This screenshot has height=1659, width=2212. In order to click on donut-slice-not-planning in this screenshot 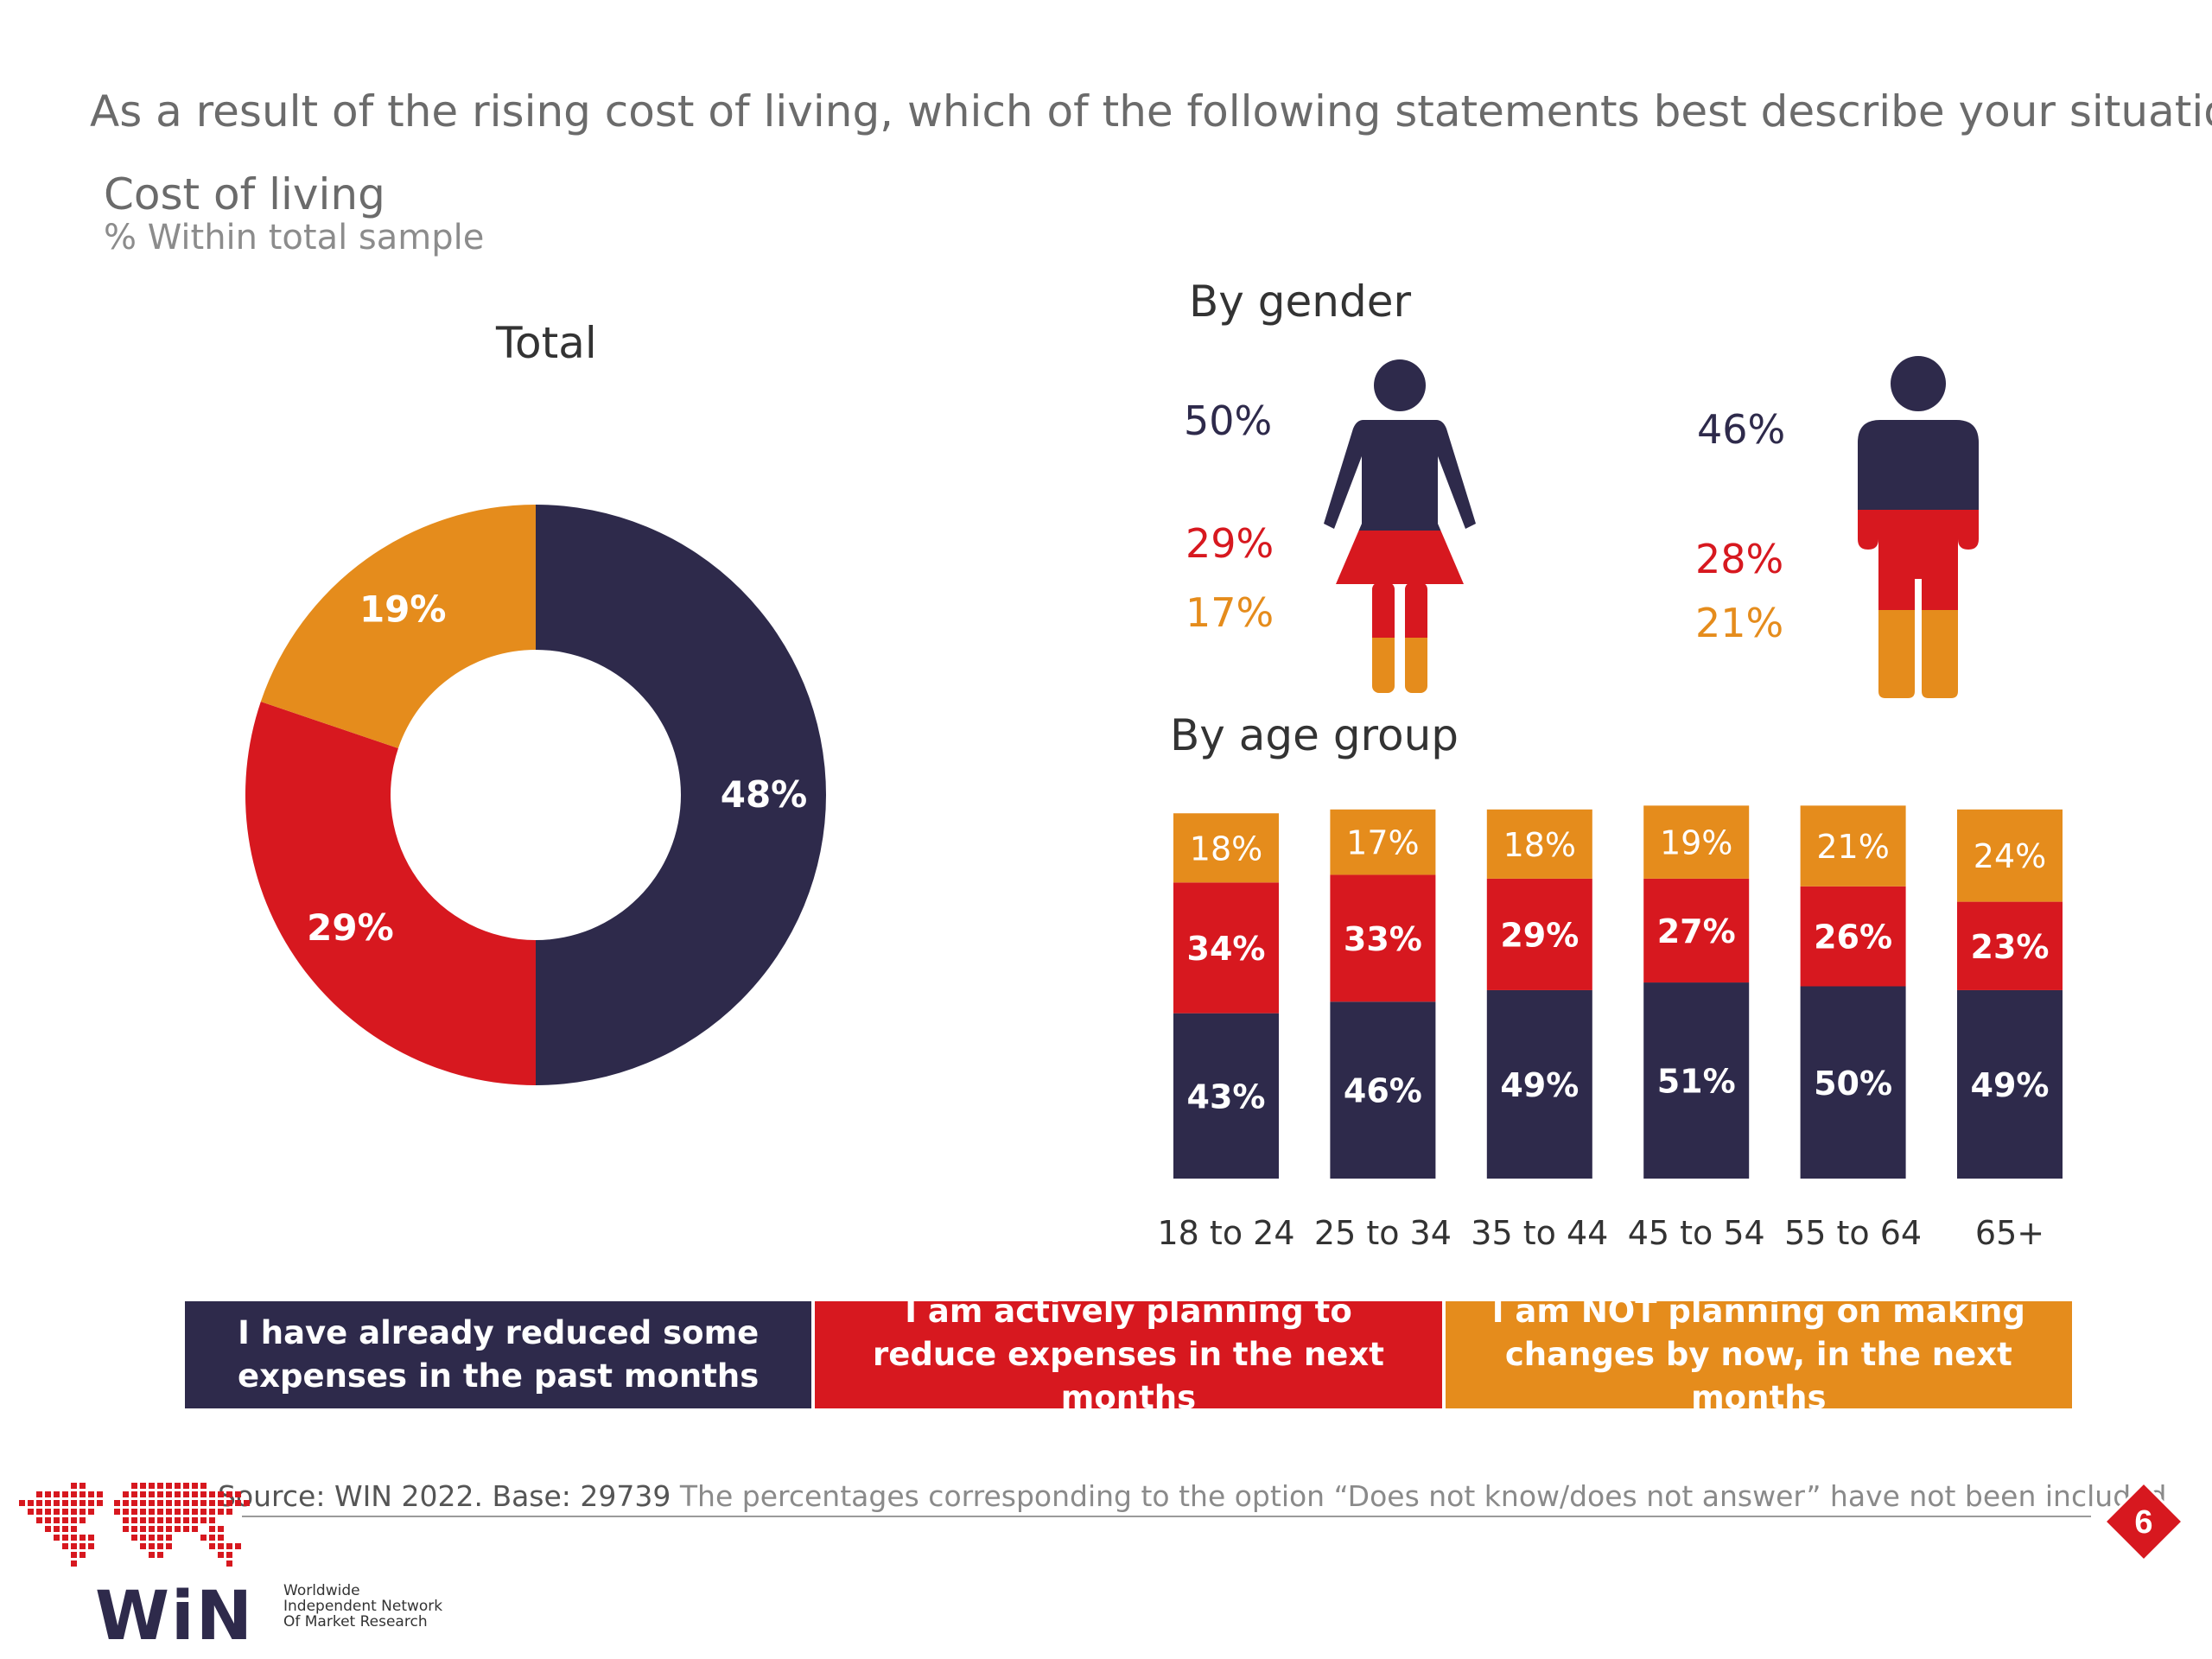, I will do `click(398, 626)`.